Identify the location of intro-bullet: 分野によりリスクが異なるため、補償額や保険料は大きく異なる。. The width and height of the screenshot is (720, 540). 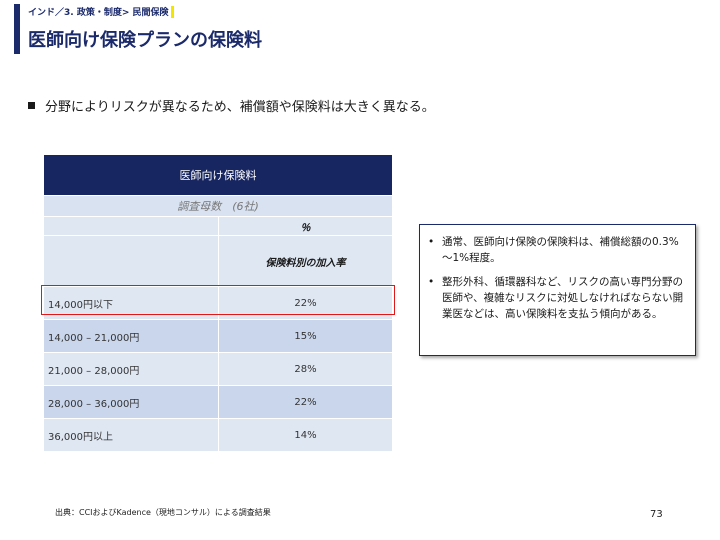
(231, 105).